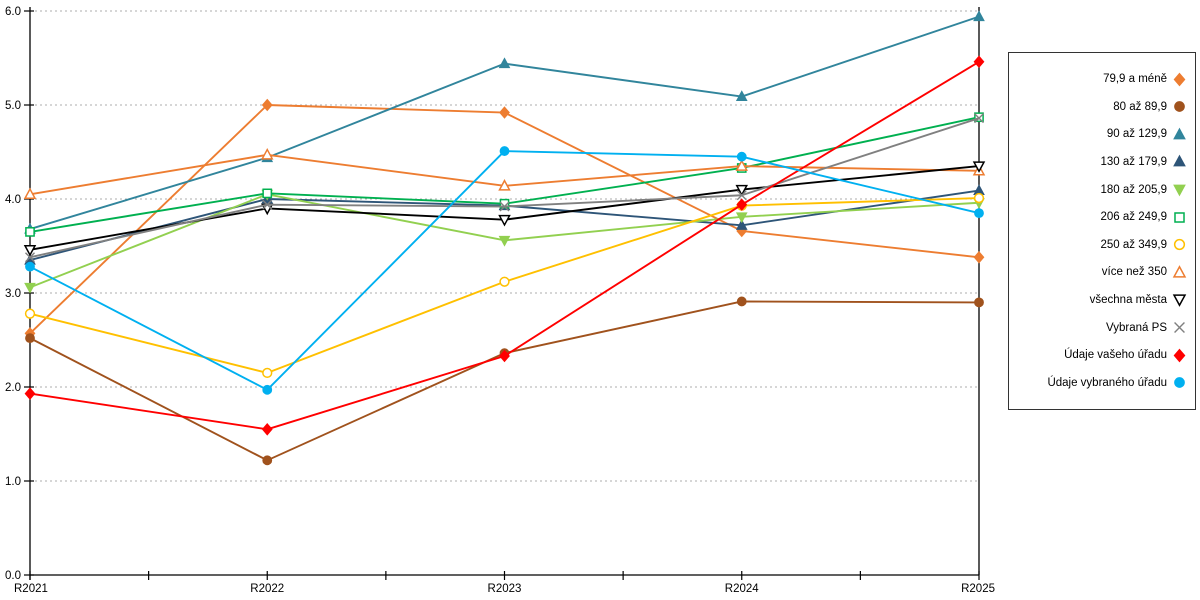  I want to click on legend-item-label: Údaje vybraného úřadu, so click(1107, 382).